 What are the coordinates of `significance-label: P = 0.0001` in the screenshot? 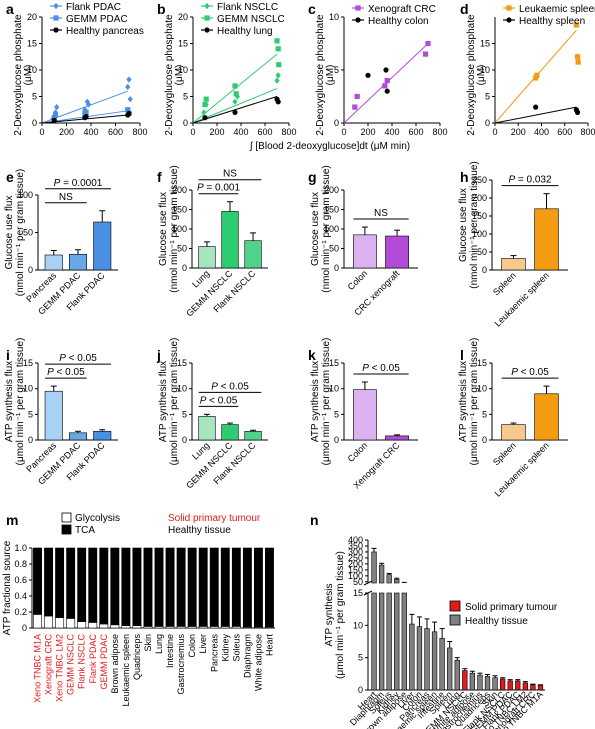 It's located at (78, 183).